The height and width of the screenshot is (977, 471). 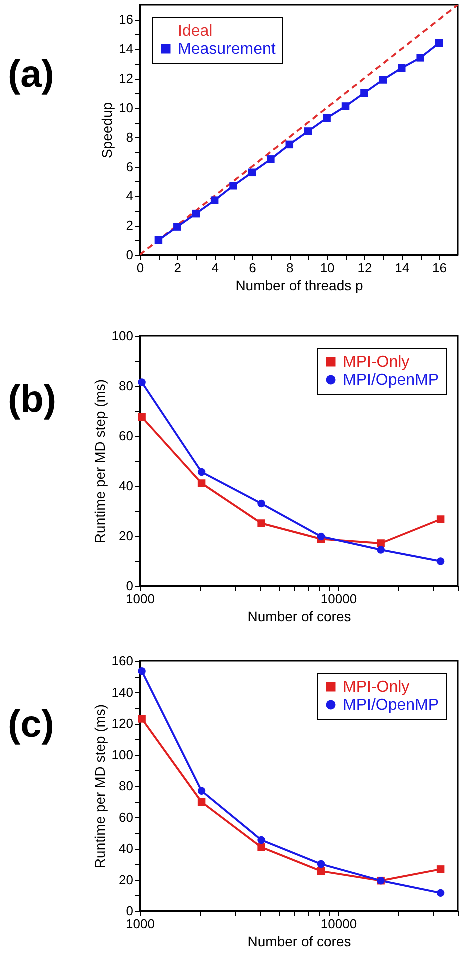 I want to click on y-tick-label: 8, so click(x=130, y=137).